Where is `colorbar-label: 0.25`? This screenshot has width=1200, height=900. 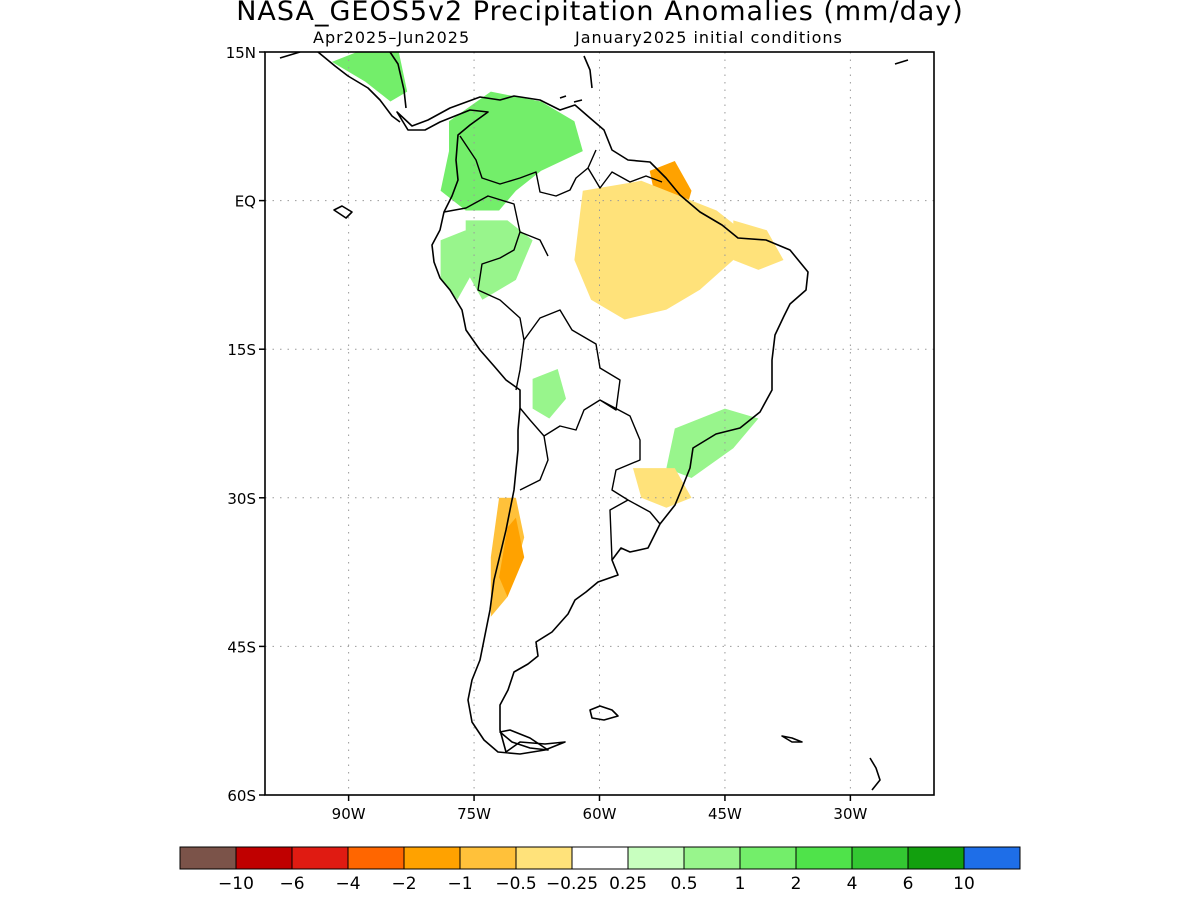
colorbar-label: 0.25 is located at coordinates (628, 884).